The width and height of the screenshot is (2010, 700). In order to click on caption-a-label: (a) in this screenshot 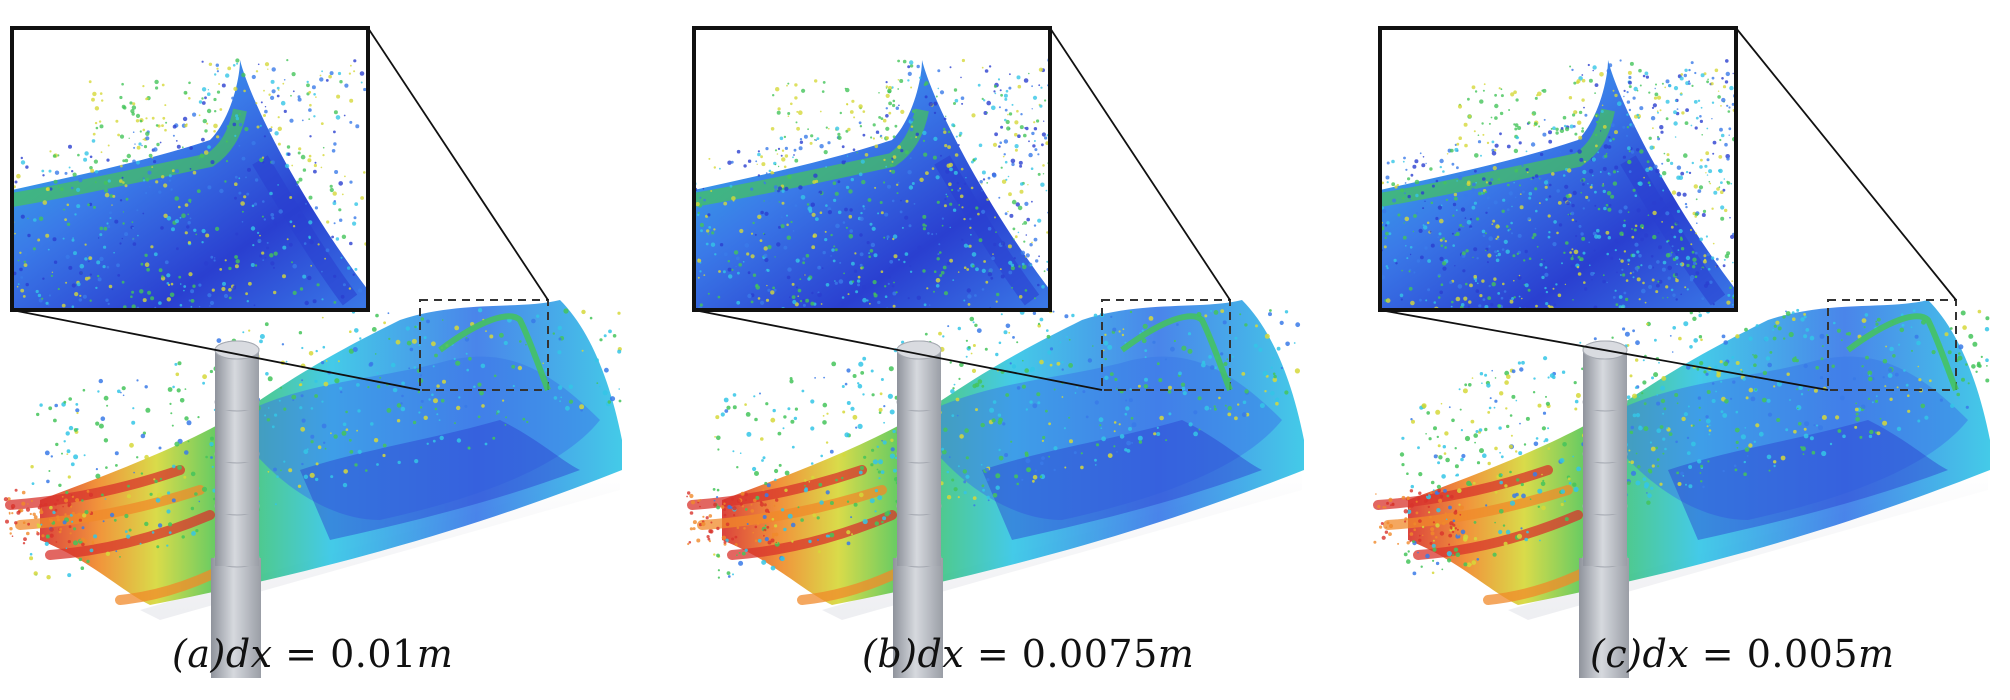, I will do `click(199, 654)`.